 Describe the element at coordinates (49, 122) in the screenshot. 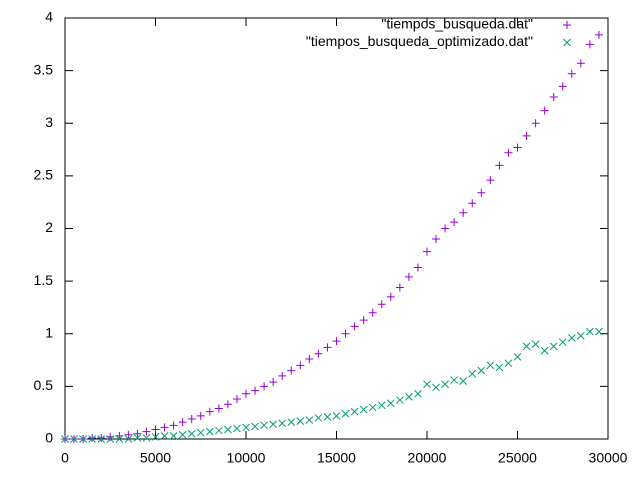

I see `y-tick-label: 3` at that location.